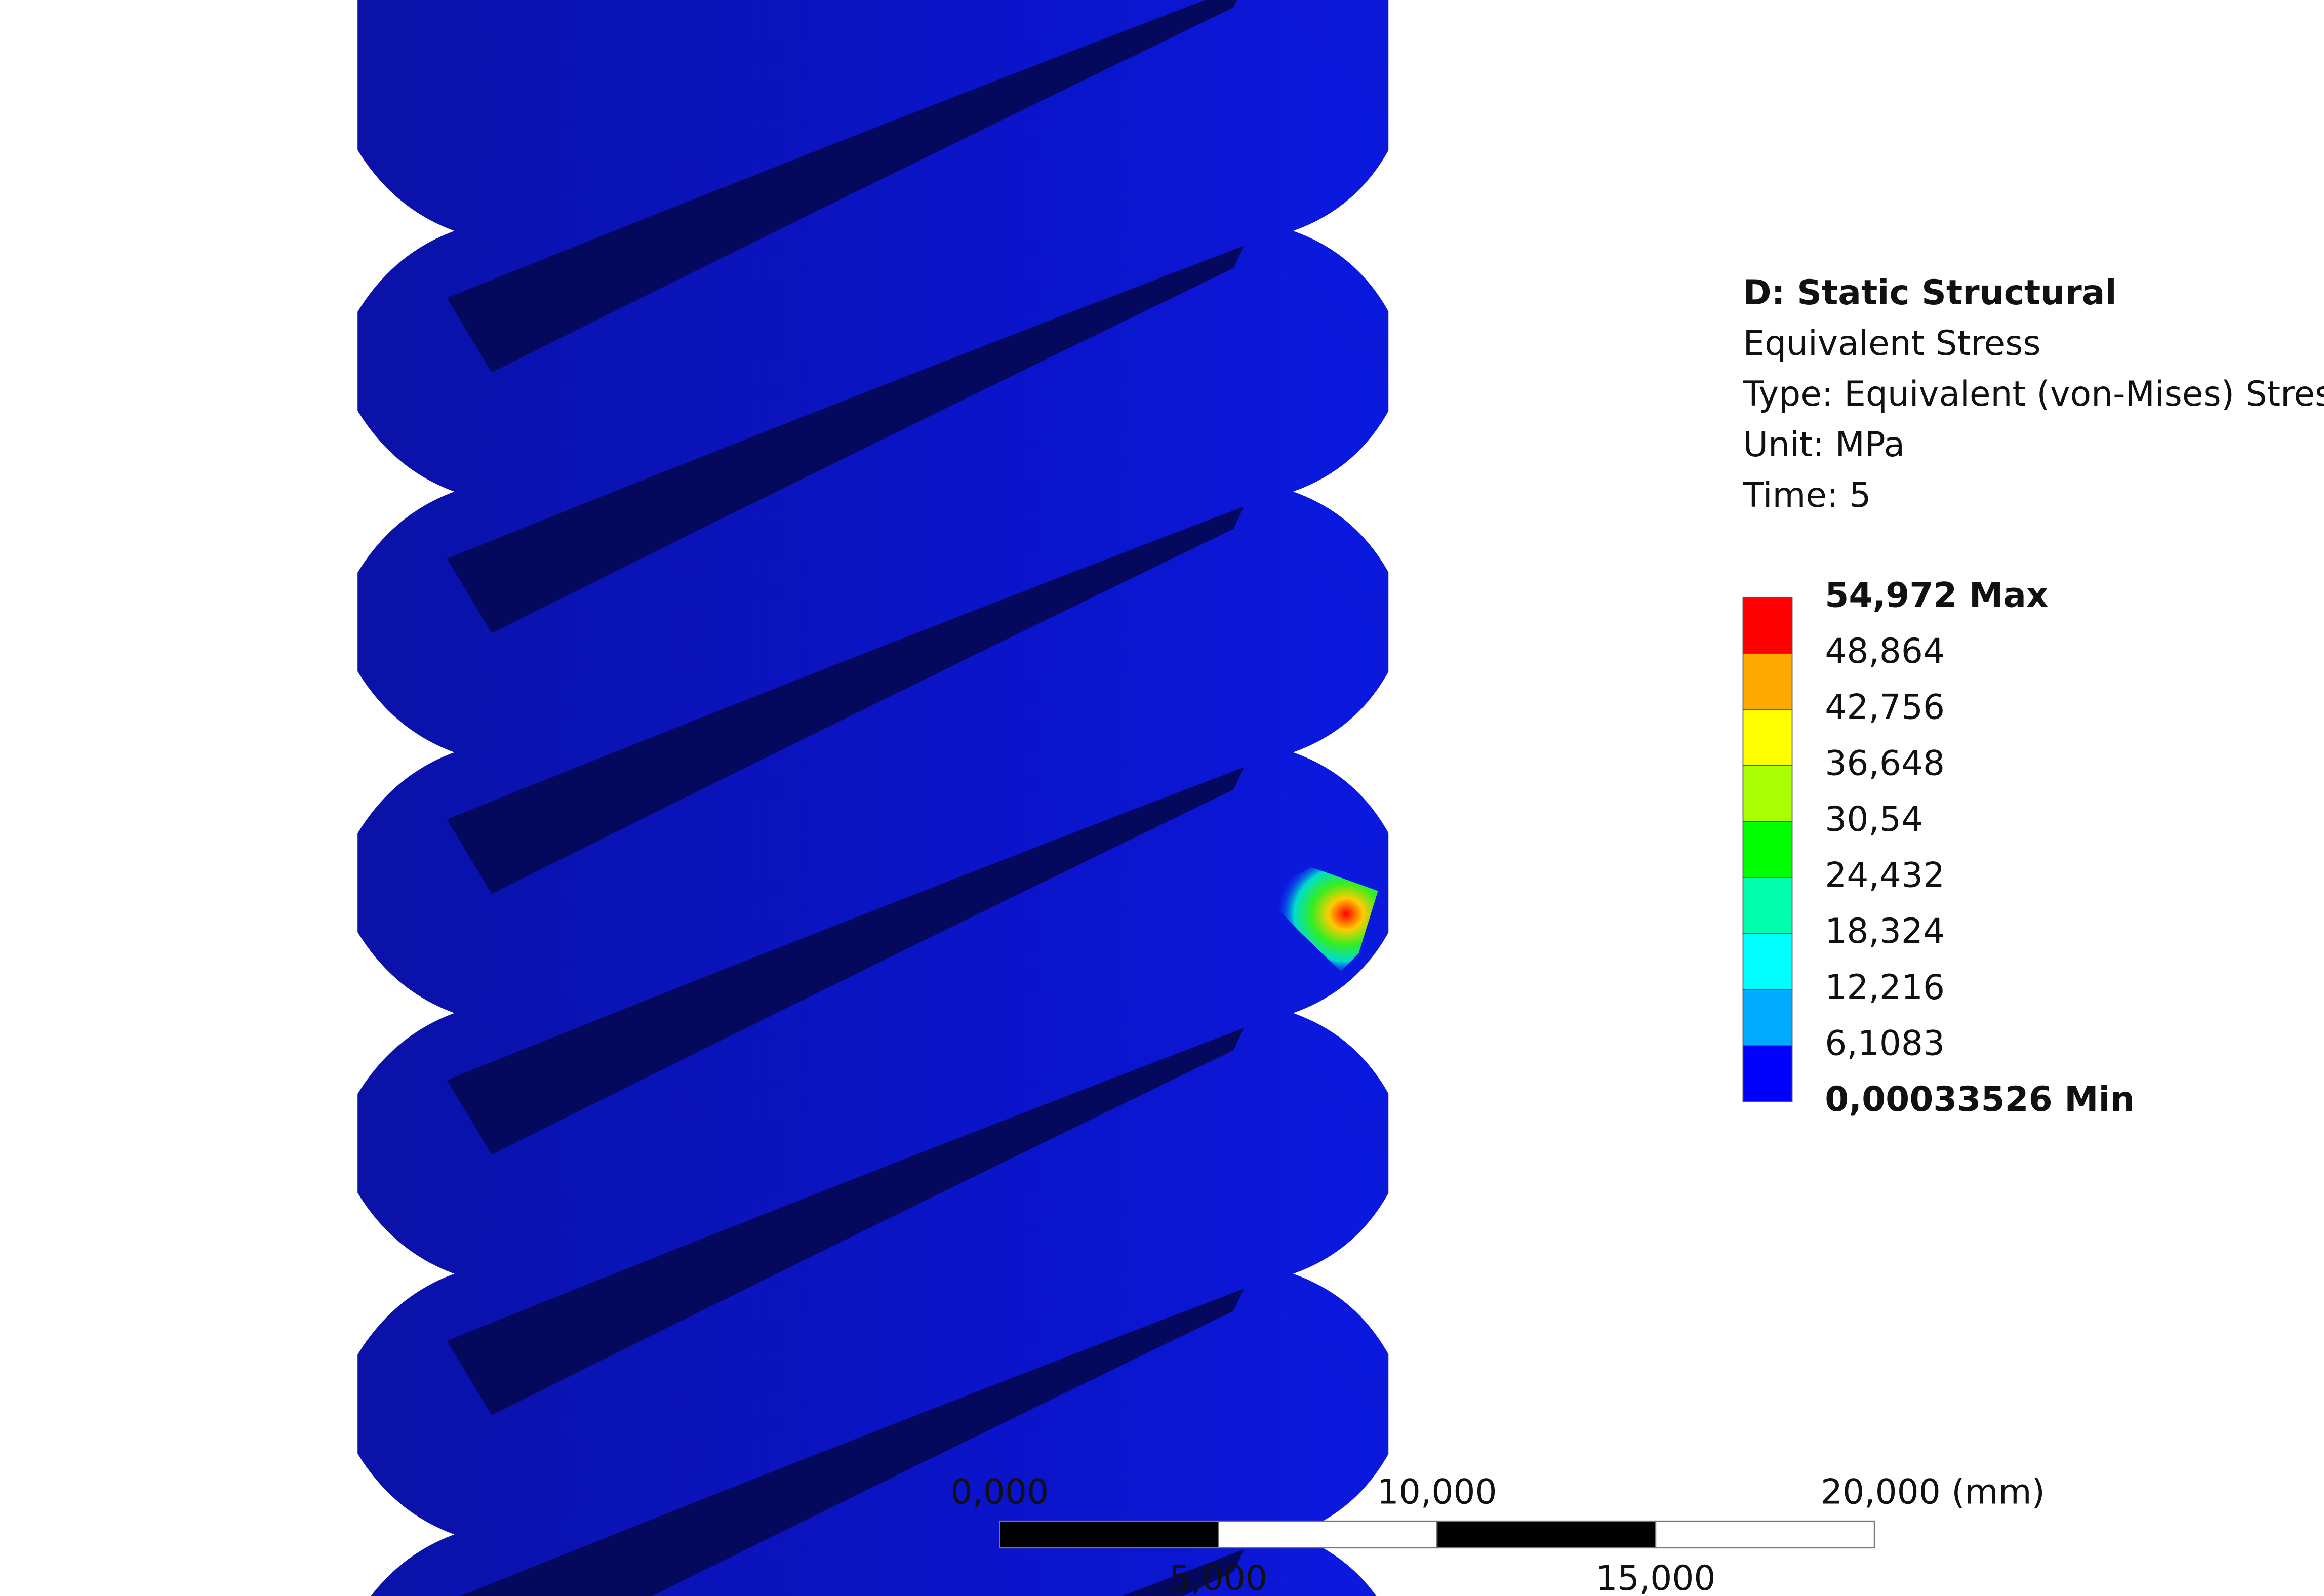  Describe the element at coordinates (1885, 875) in the screenshot. I see `legend-label: 24,432` at that location.